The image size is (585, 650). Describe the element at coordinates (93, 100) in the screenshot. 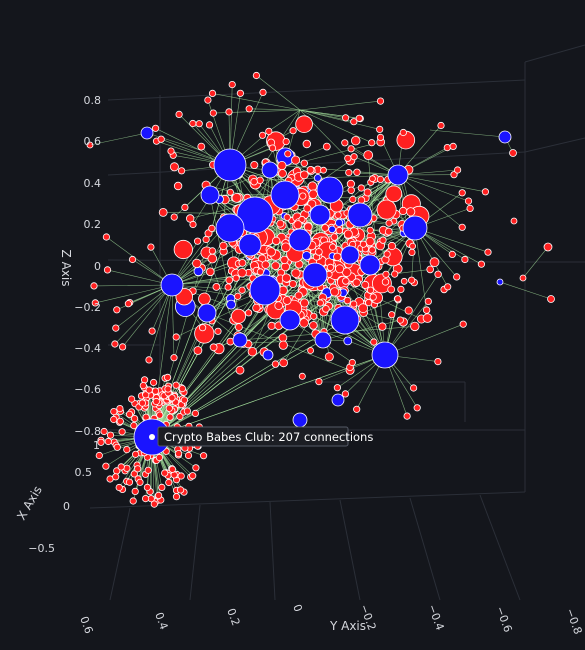

I see `z-tick-label: 0.8` at that location.